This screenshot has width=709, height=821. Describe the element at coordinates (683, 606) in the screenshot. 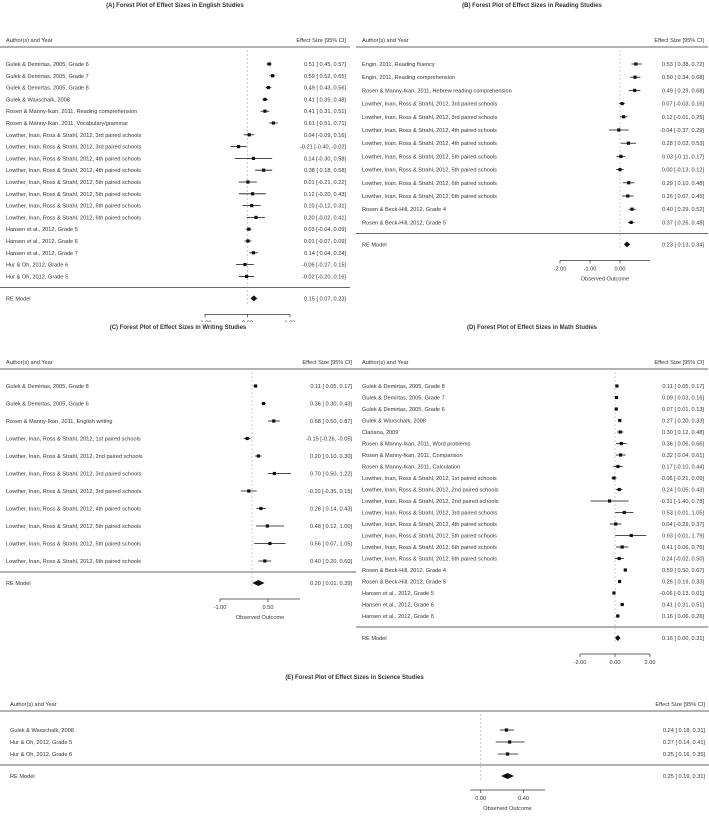

I see `effect-size-ci-label: 0.41 [ 0.31, 0.51]` at that location.